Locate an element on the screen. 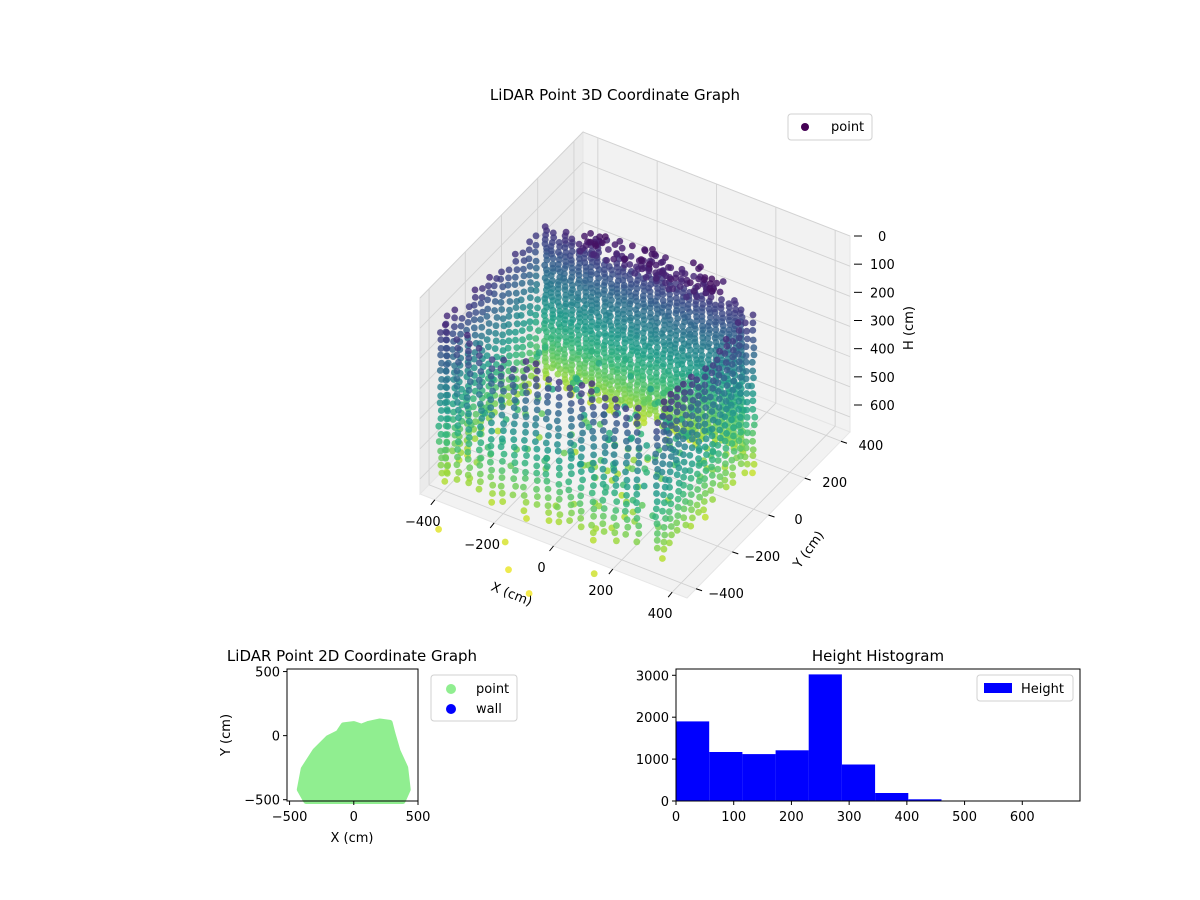 This screenshot has width=1200, height=900. y-tick-label: 400 is located at coordinates (871, 446).